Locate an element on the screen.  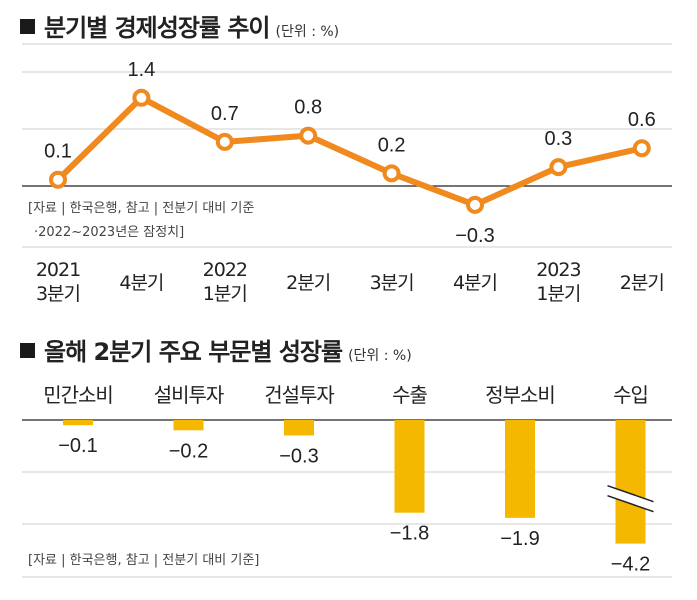
category-label: 수입 is located at coordinates (630, 395).